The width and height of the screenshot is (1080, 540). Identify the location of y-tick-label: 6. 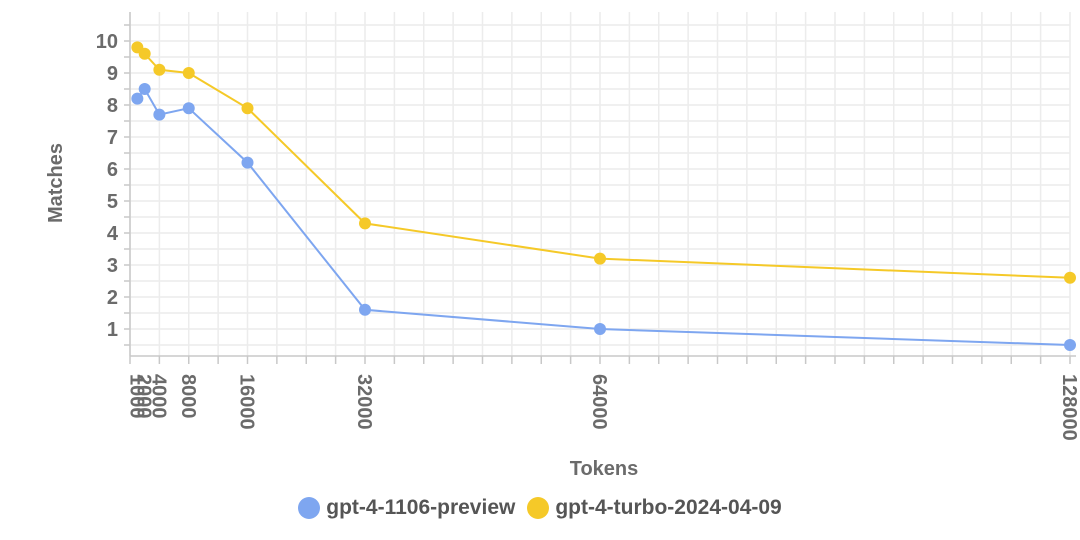
(112, 170).